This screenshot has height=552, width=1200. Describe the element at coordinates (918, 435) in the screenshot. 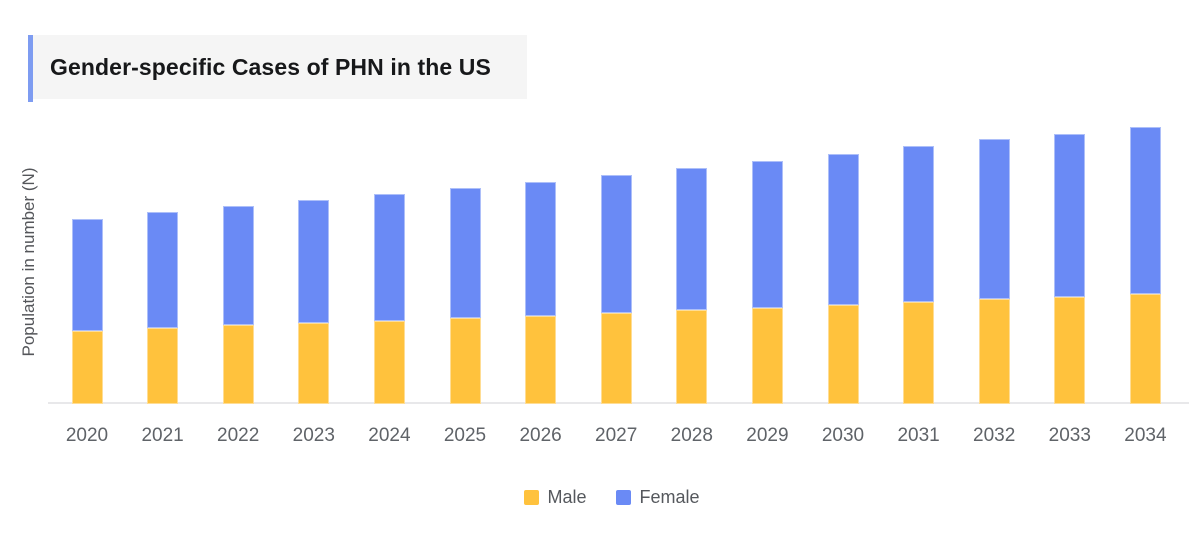

I see `x-axis-label-2031: 2031` at that location.